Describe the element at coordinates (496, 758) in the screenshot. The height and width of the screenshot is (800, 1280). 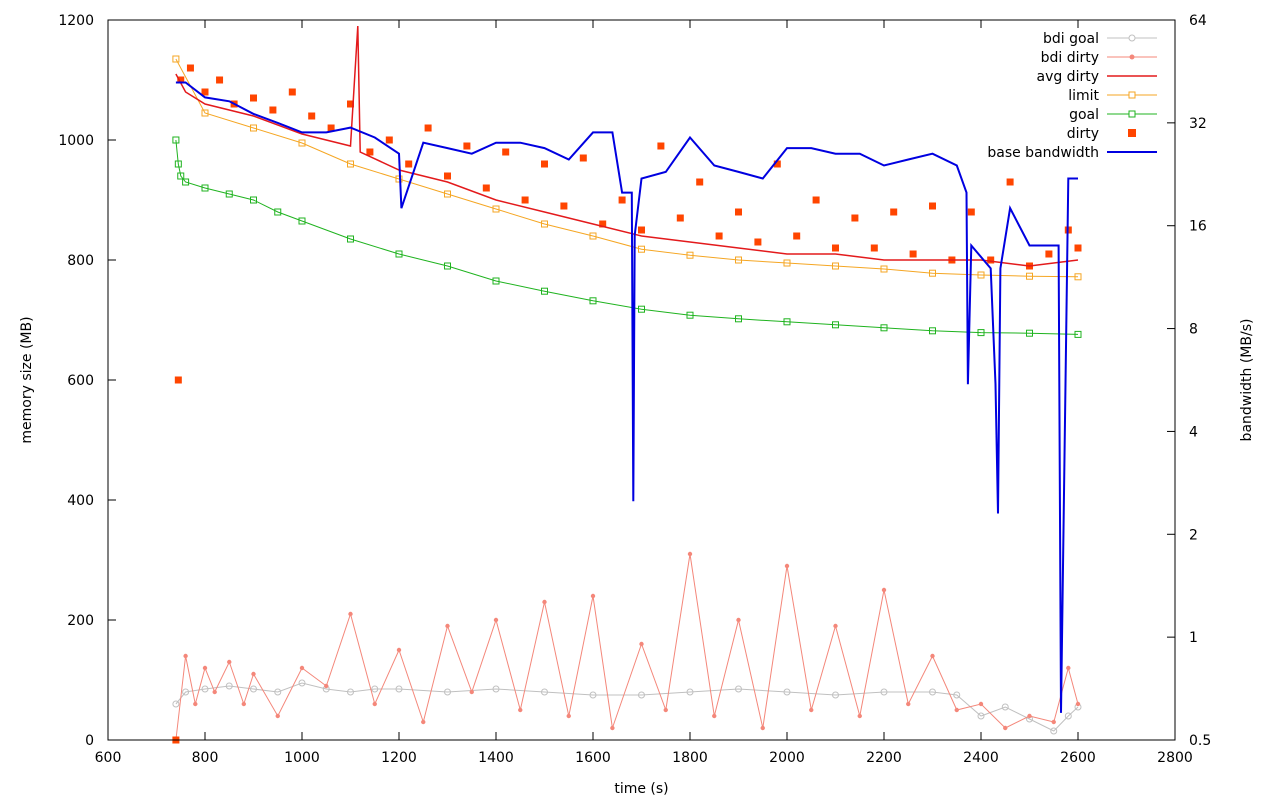
I see `x-tick-label: 1400` at that location.